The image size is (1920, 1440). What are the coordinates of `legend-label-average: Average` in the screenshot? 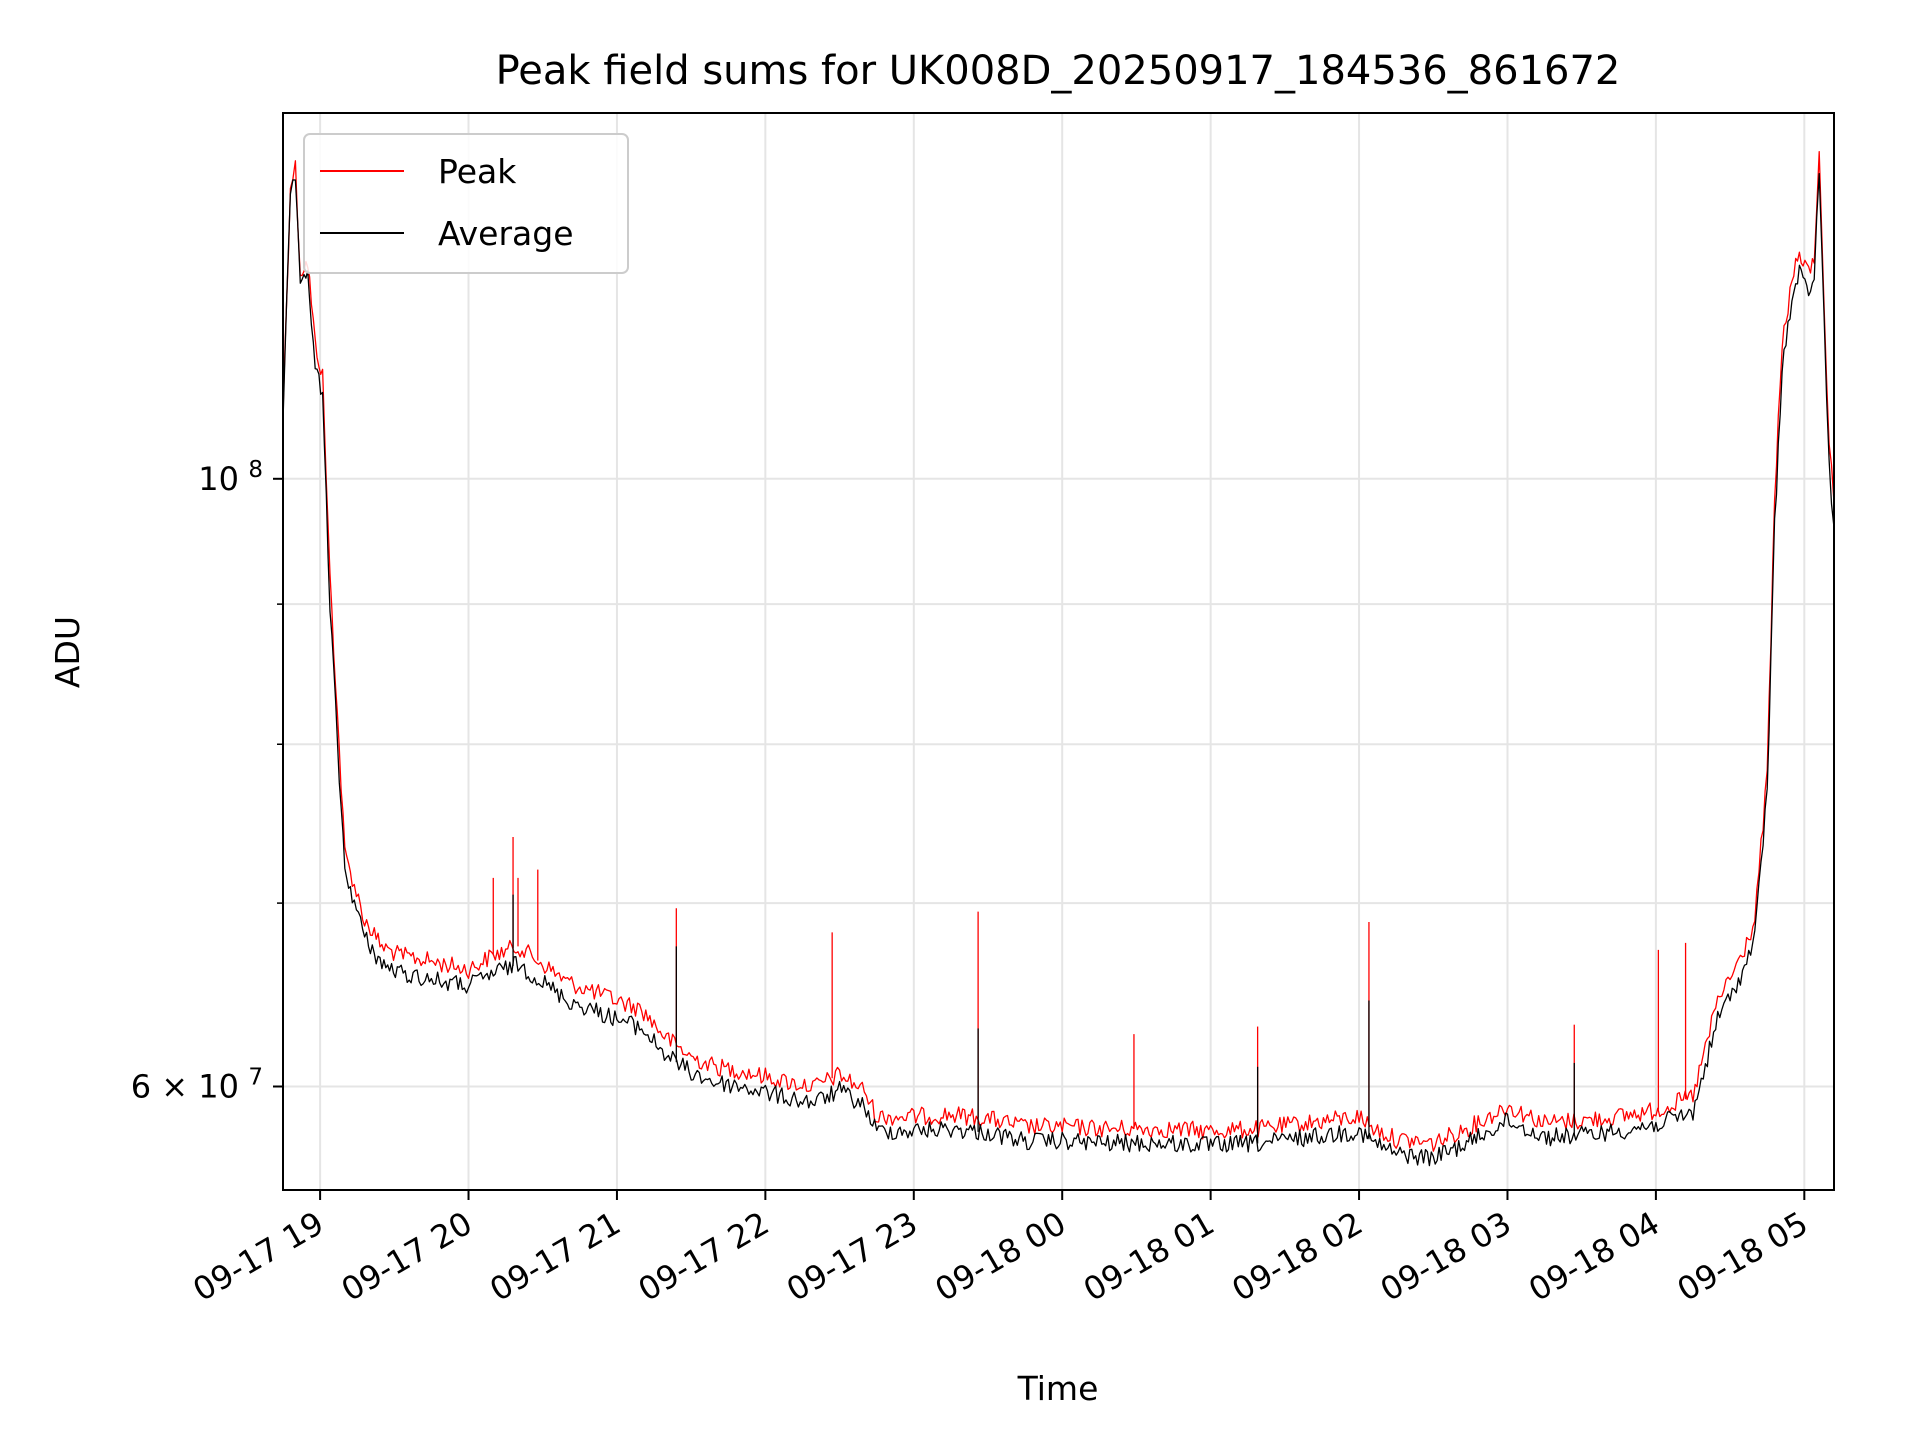 It's located at (506, 233).